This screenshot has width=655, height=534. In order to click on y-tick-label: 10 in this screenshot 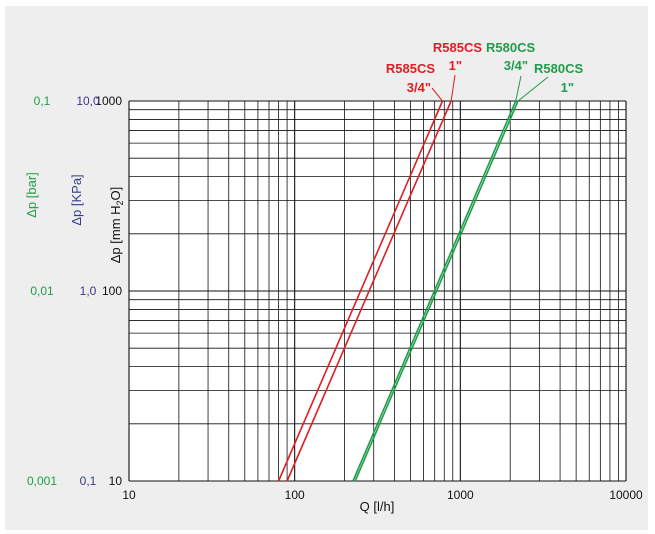, I will do `click(116, 481)`.